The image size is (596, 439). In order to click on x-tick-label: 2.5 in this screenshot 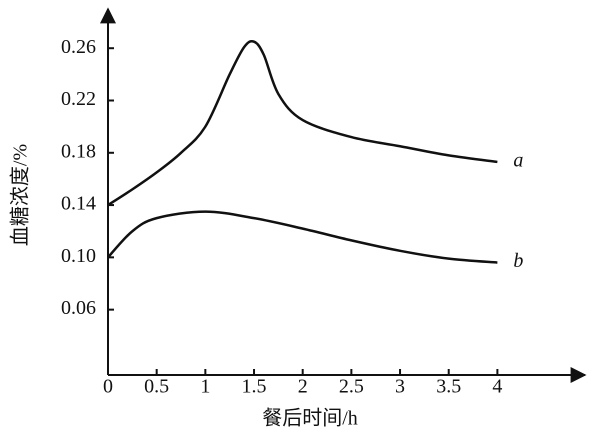, I will do `click(351, 387)`.